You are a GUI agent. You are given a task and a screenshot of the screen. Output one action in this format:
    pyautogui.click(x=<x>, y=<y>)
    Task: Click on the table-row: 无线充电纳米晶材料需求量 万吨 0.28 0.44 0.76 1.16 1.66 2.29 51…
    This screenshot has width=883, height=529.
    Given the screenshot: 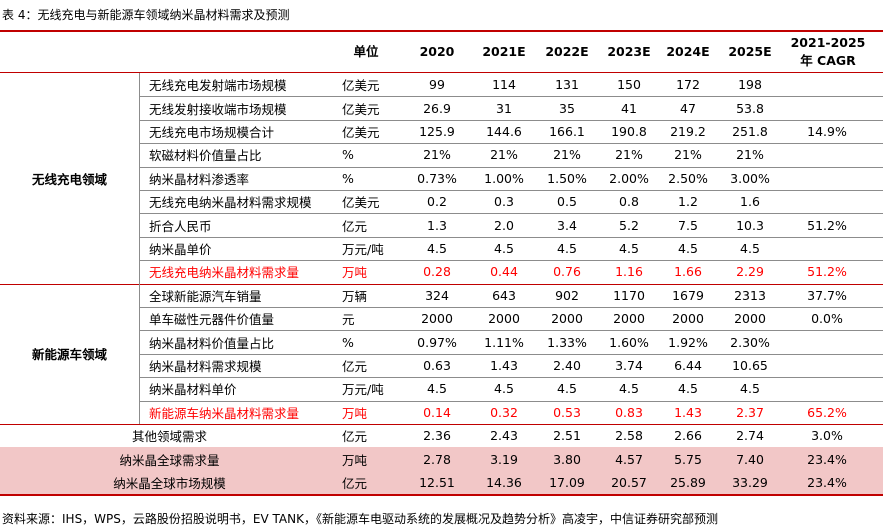 What is the action you would take?
    pyautogui.click(x=441, y=271)
    